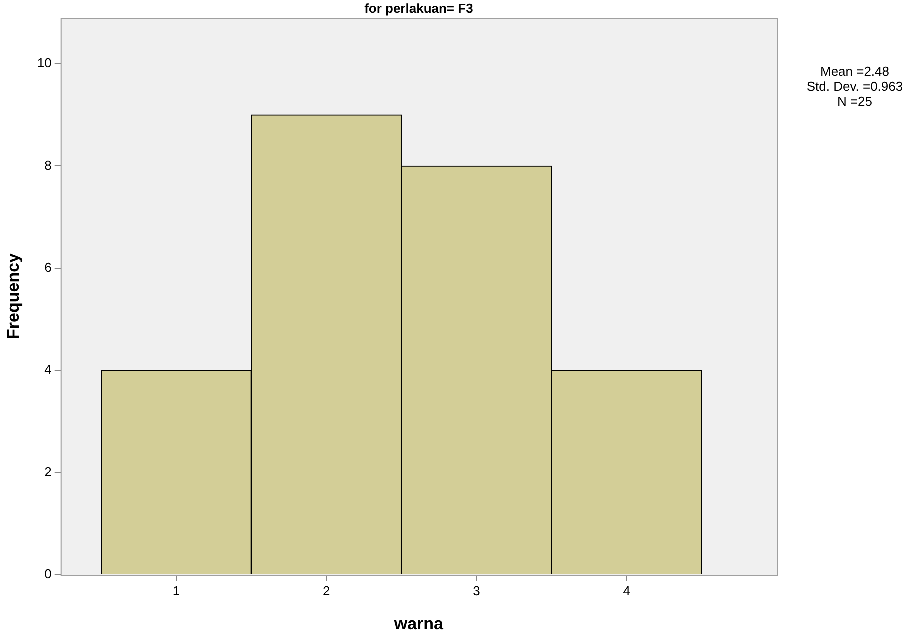  What do you see at coordinates (48, 165) in the screenshot?
I see `y-tick-label: 8` at bounding box center [48, 165].